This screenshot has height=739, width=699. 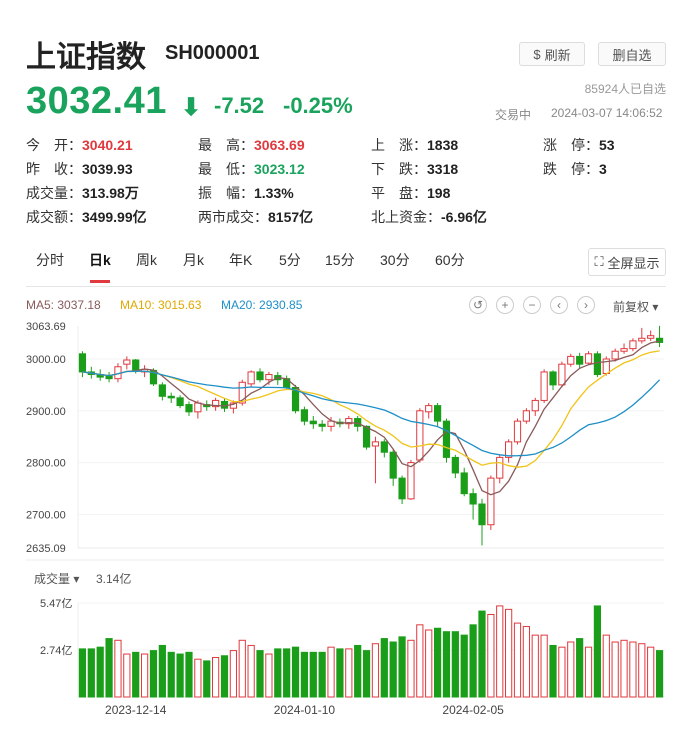 What do you see at coordinates (100, 260) in the screenshot?
I see `tab-1: 日k` at bounding box center [100, 260].